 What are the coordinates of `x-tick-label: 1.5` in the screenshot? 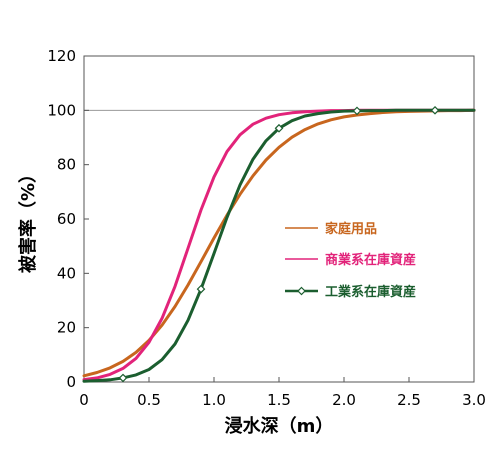 It's located at (279, 400).